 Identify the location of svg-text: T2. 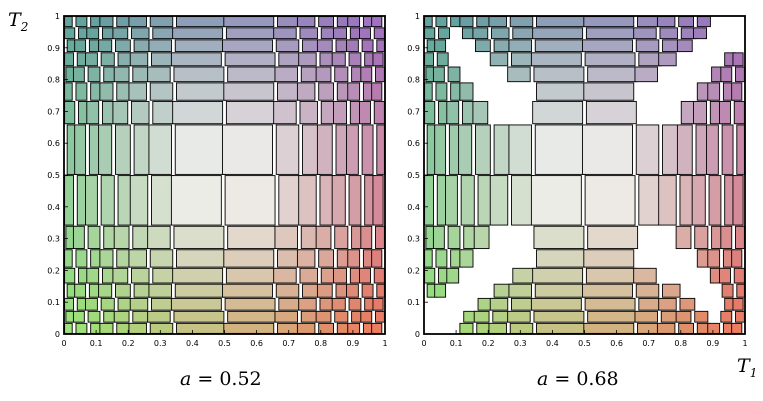
(18, 21).